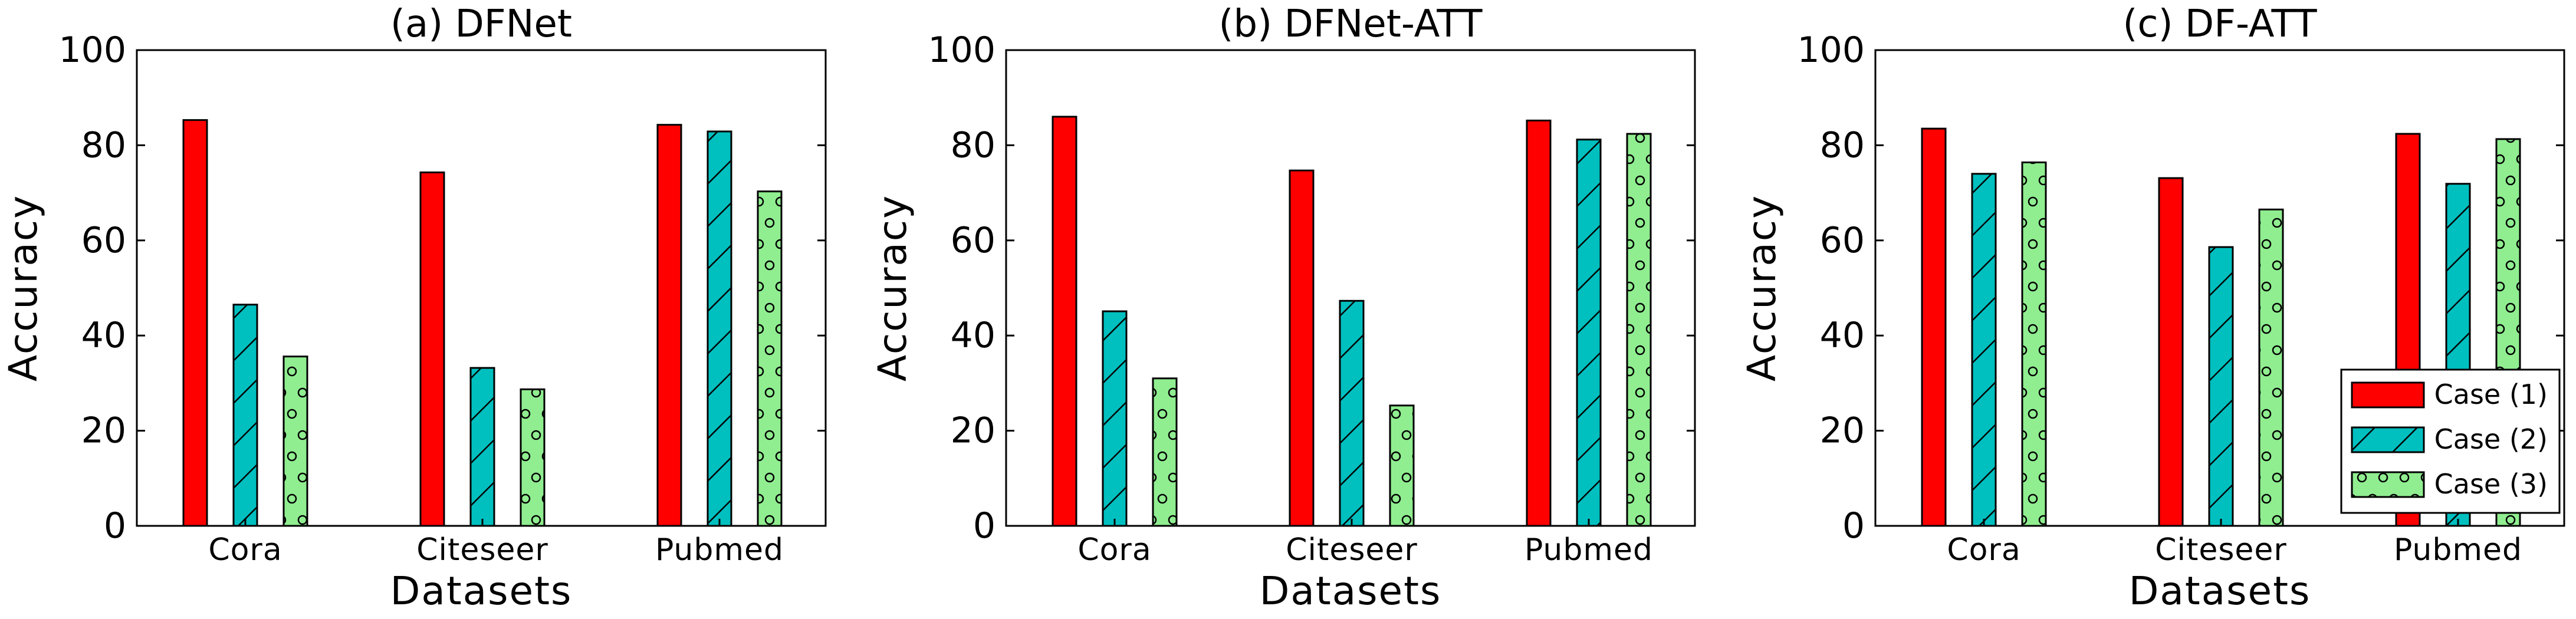 The image size is (2576, 619). Describe the element at coordinates (1351, 24) in the screenshot. I see `chart-title: (b) DFNet-ATT` at that location.